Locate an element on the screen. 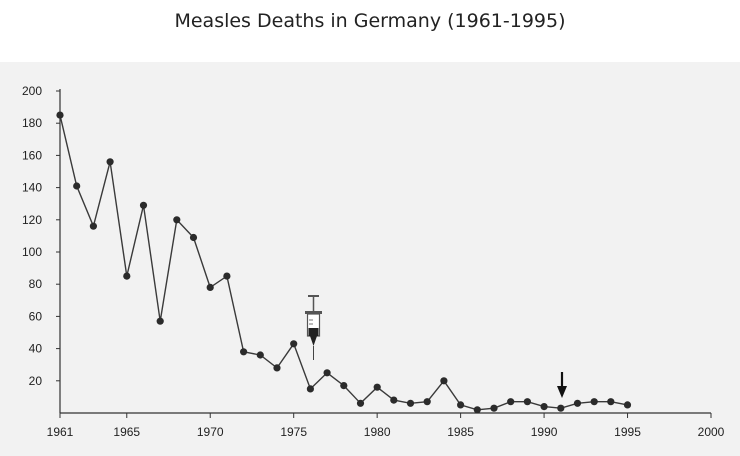 The image size is (740, 456). y-tick-label: 100 is located at coordinates (32, 252).